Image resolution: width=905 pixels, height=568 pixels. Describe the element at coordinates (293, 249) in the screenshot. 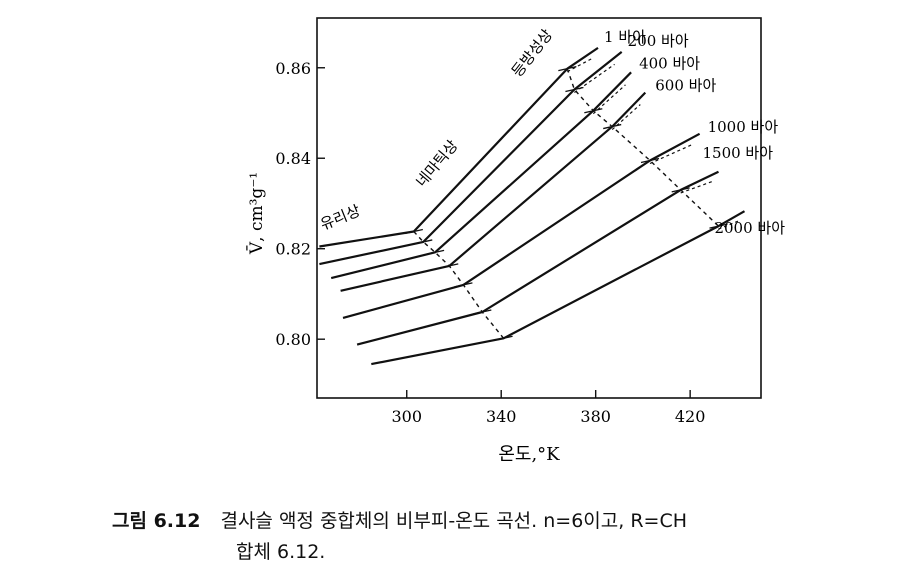

I see `y-tick-label: 0.82` at that location.